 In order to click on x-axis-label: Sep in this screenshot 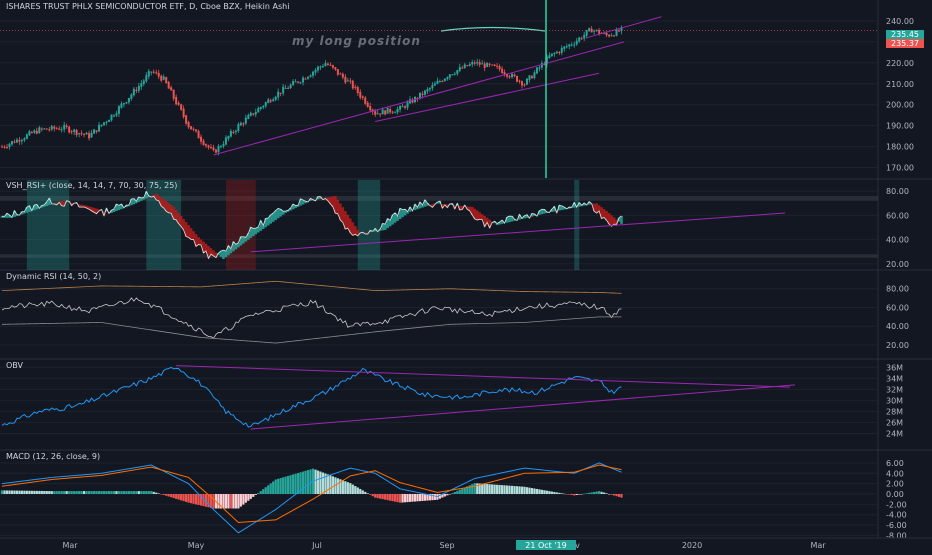, I will do `click(446, 545)`.